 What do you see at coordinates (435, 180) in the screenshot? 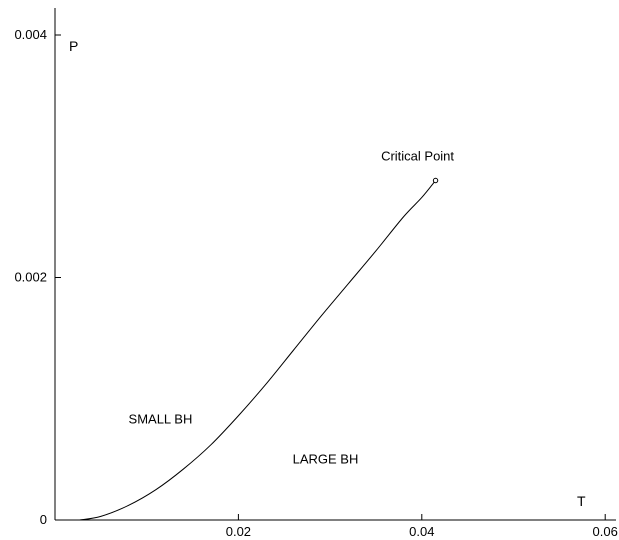
I see `critical-point-marker` at bounding box center [435, 180].